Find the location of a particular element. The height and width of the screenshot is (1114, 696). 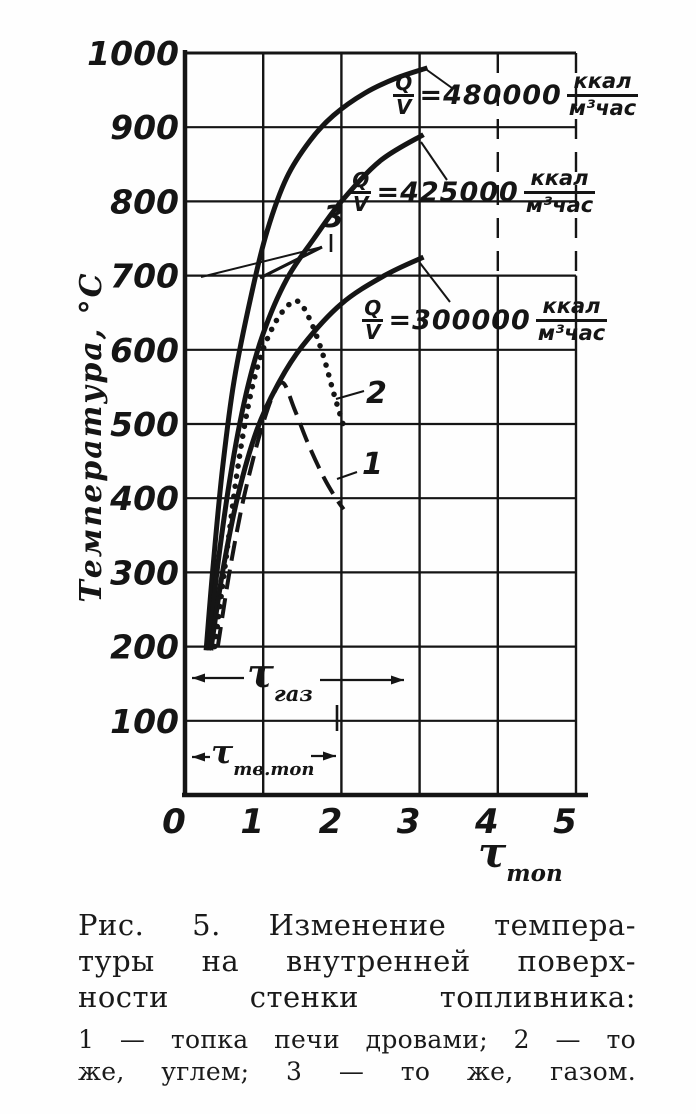

y-axis-title: Температура, °С is located at coordinates (91, 437).